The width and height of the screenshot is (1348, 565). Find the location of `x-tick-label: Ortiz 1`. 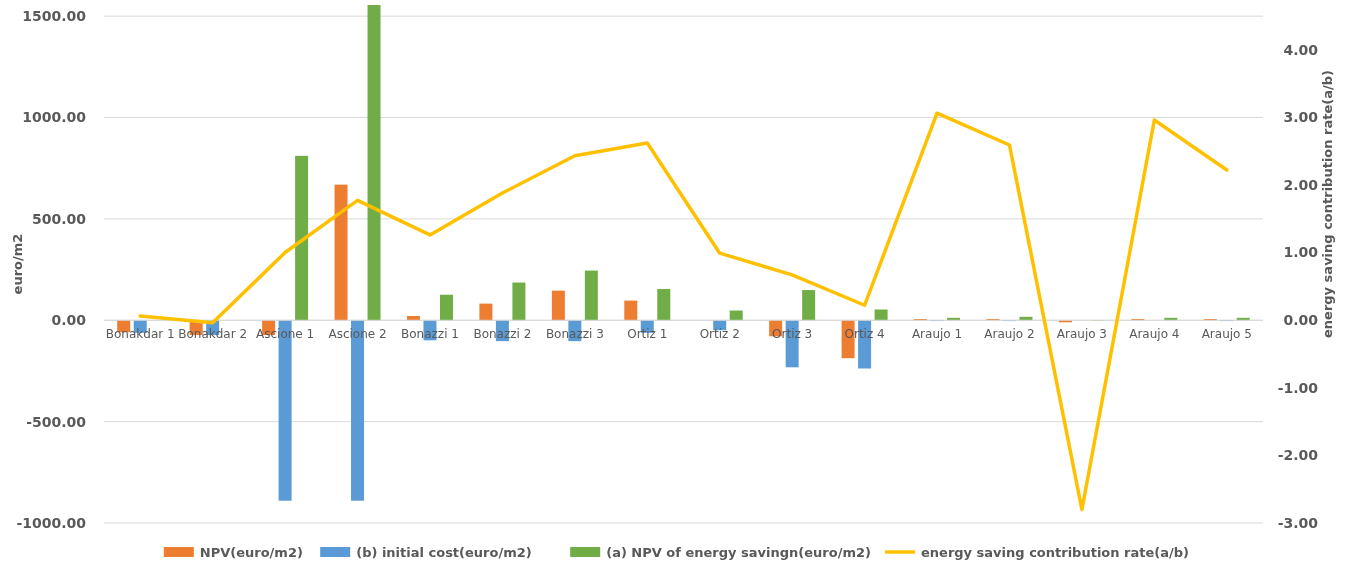

x-tick-label: Ortiz 1 is located at coordinates (647, 334).